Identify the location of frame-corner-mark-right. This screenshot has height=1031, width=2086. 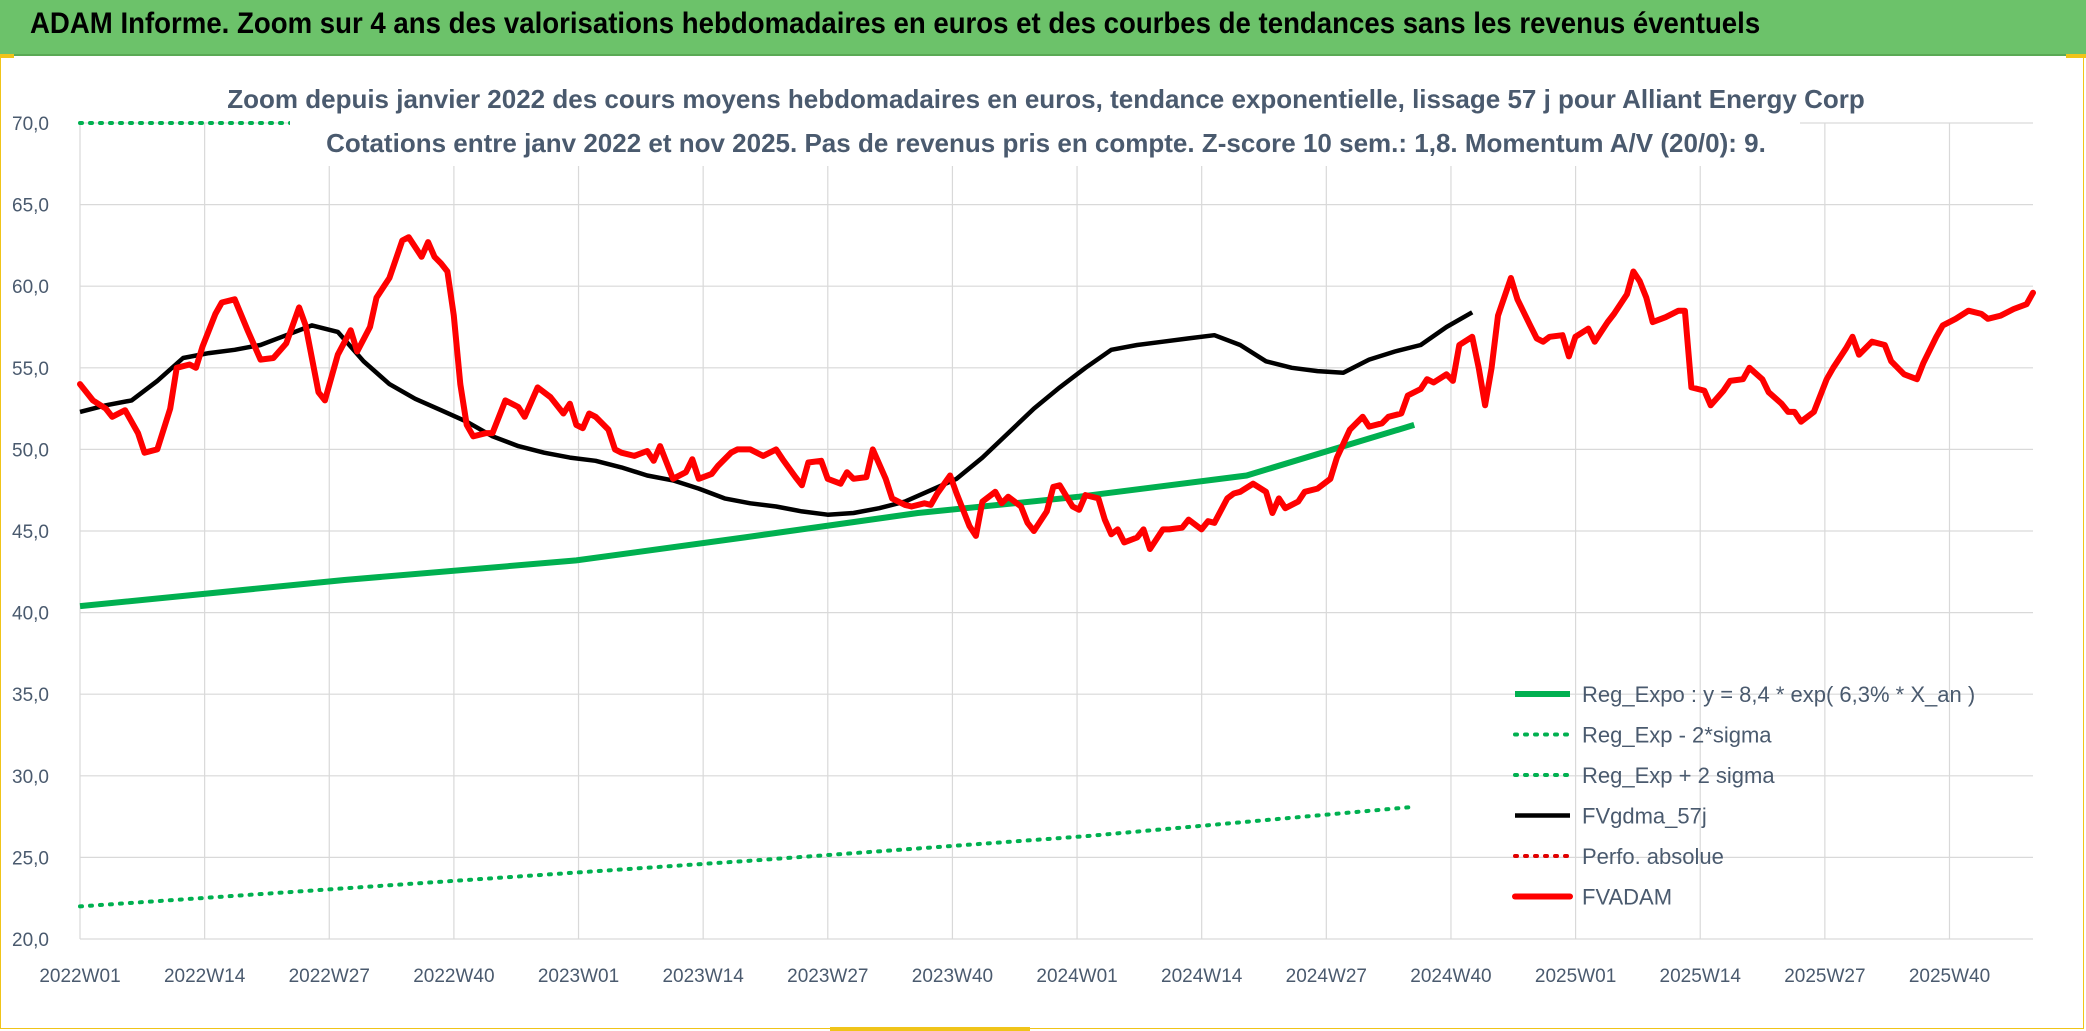
(2076, 56).